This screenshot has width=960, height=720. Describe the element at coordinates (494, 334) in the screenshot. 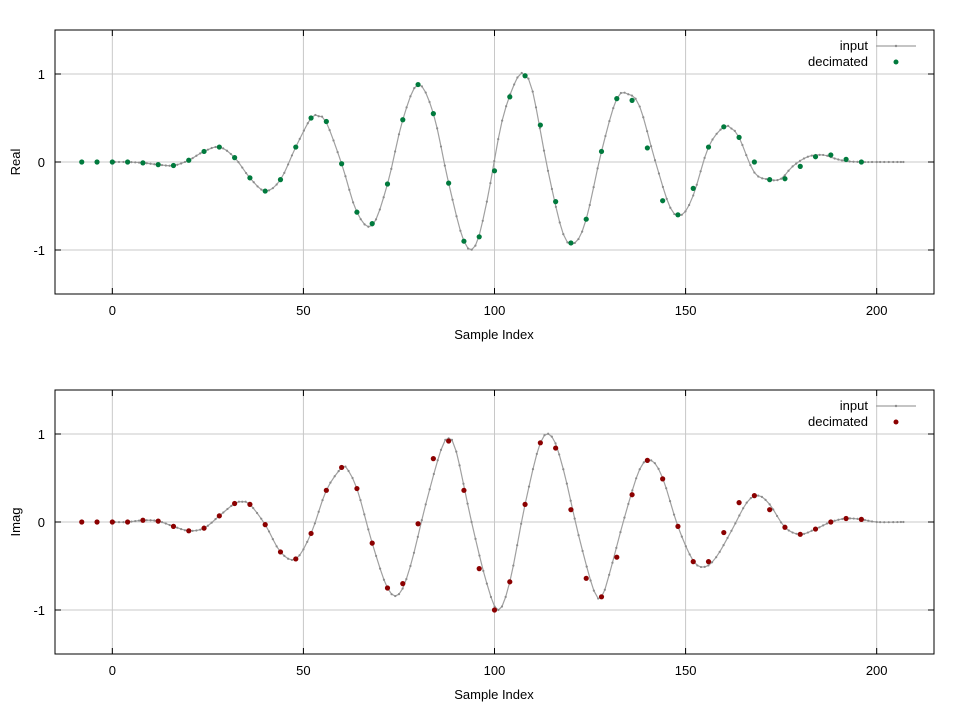

I see `real-x-axis-label: Sample Index` at that location.